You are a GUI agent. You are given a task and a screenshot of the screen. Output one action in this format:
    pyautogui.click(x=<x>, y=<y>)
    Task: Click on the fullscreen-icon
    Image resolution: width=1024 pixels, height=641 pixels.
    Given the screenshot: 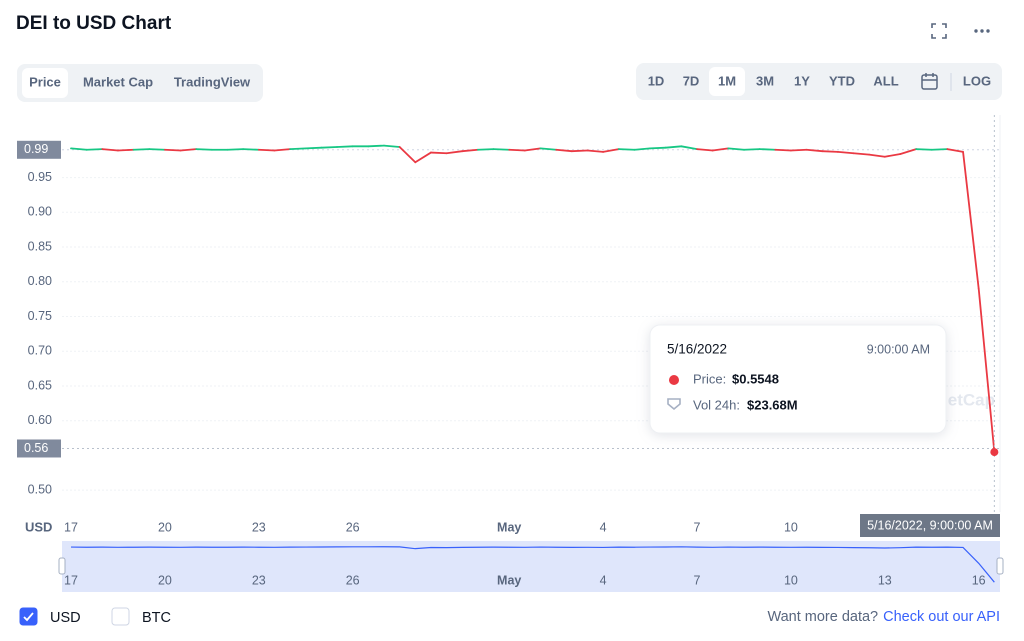 What is the action you would take?
    pyautogui.click(x=939, y=31)
    